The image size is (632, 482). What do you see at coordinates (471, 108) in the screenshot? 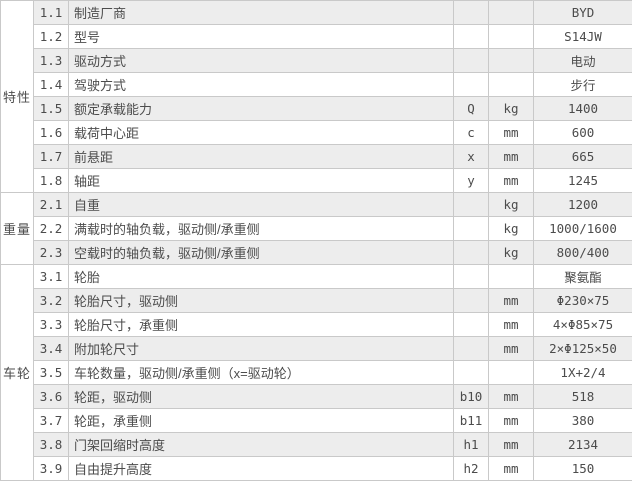
I see `spec-symbol: Q` at bounding box center [471, 108].